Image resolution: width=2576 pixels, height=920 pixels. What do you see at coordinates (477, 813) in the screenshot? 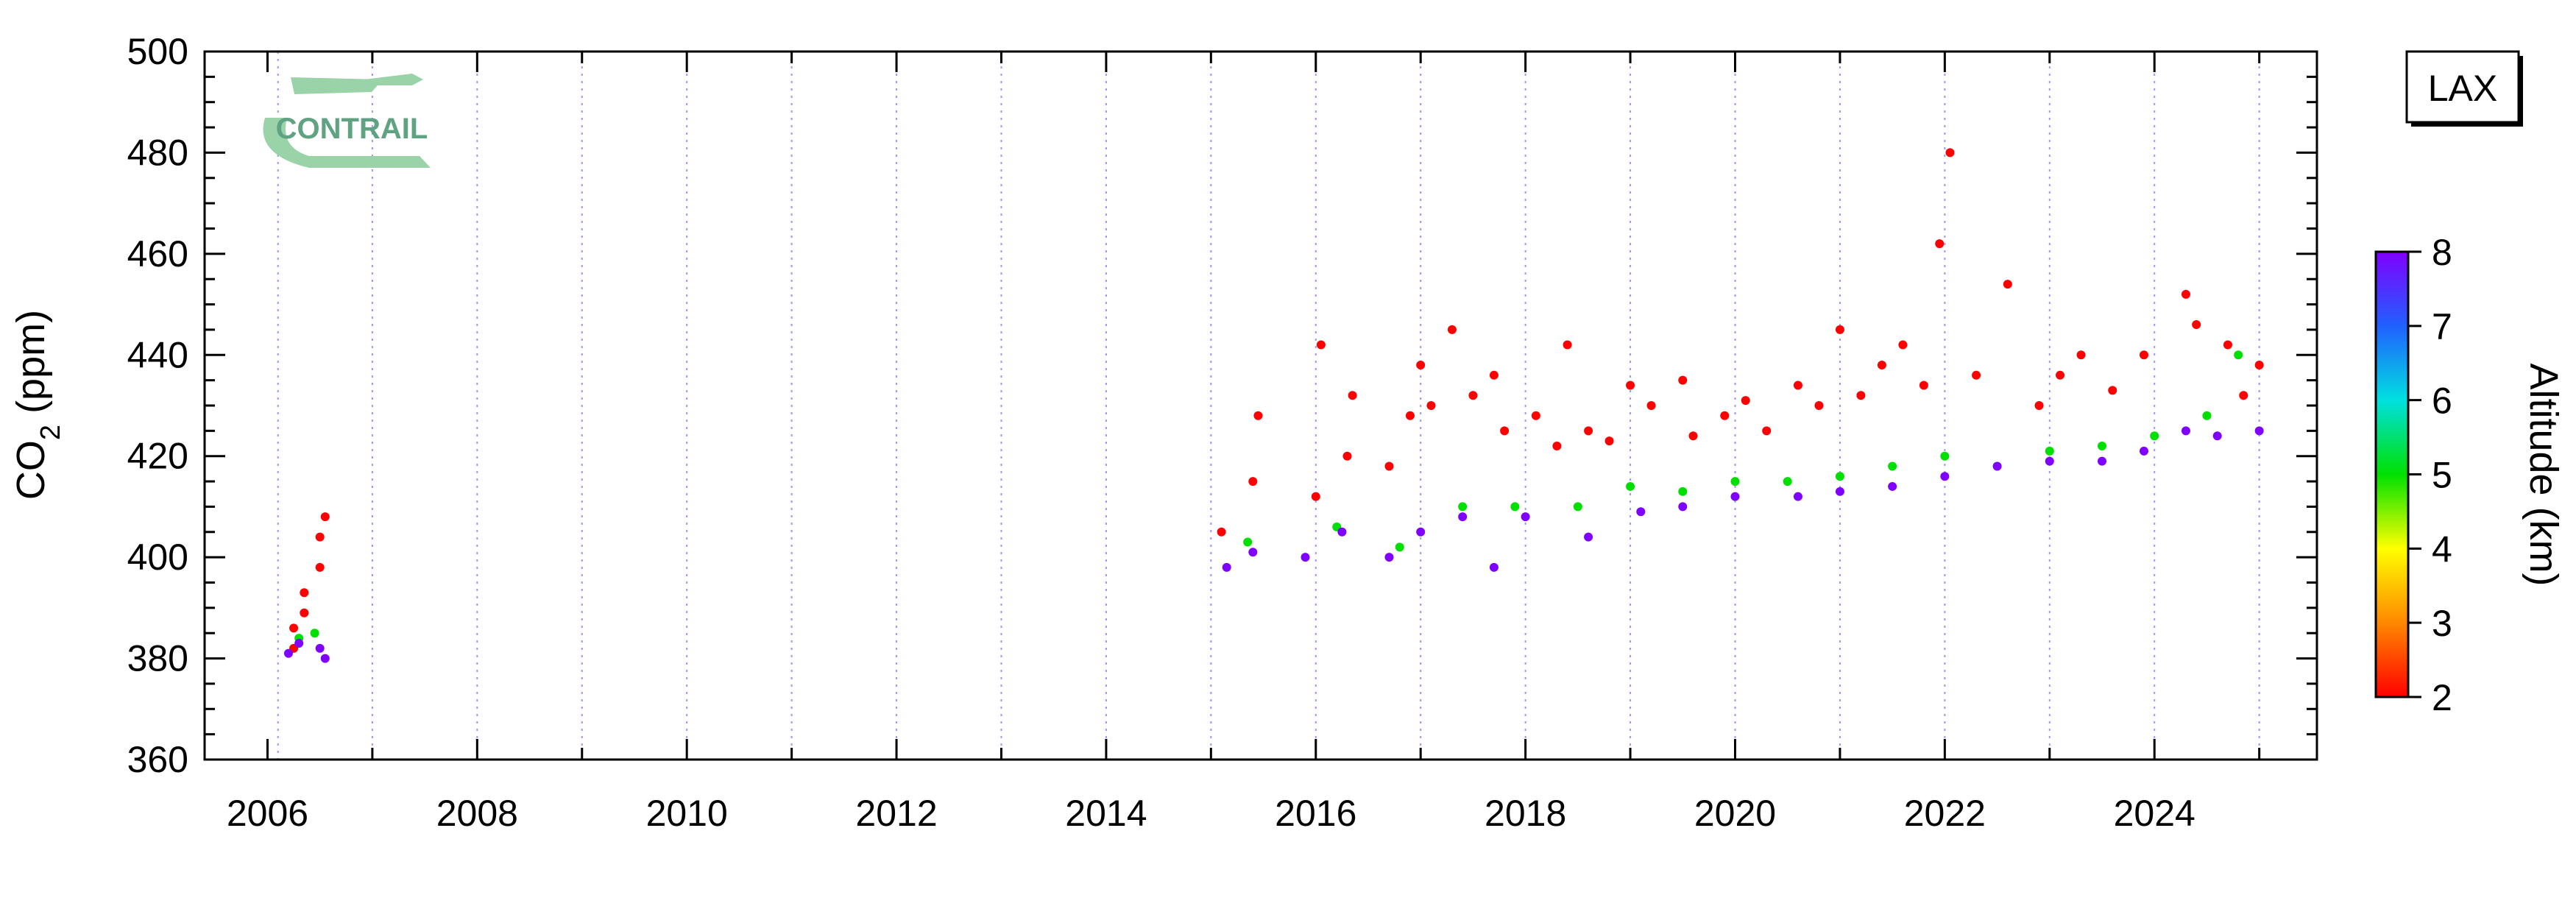
I see `x-tick-label: 2008` at bounding box center [477, 813].